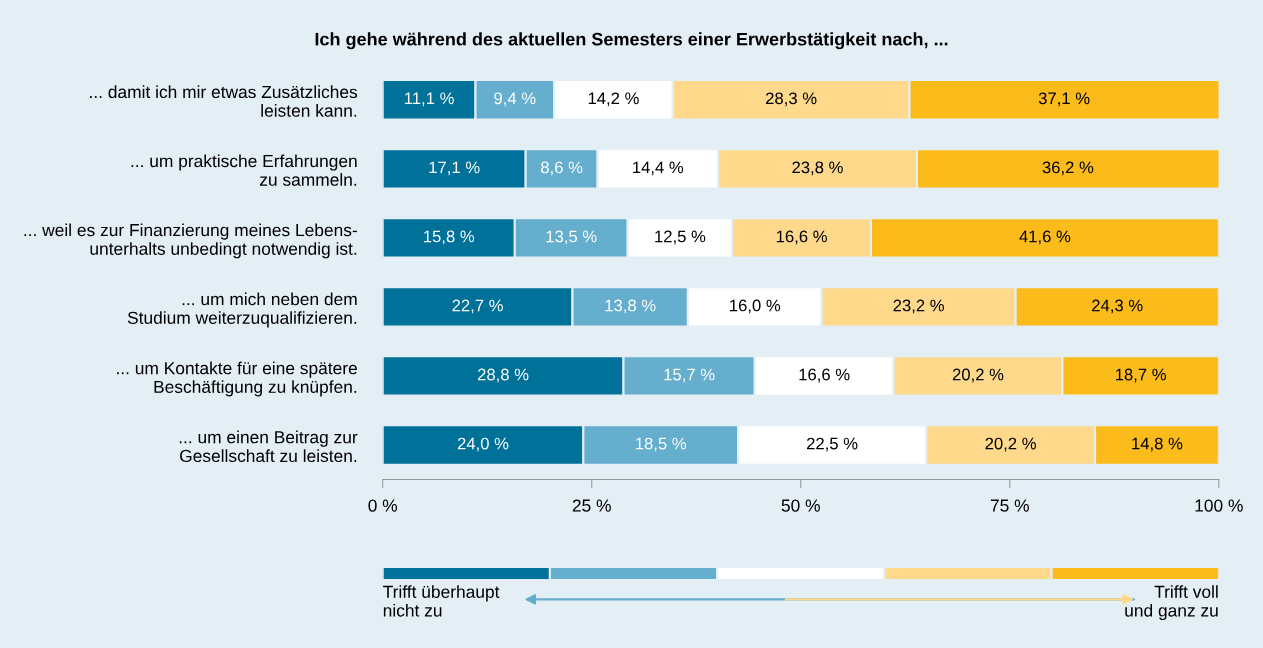 The height and width of the screenshot is (648, 1263). What do you see at coordinates (658, 168) in the screenshot?
I see `data-label: 14,4 %` at bounding box center [658, 168].